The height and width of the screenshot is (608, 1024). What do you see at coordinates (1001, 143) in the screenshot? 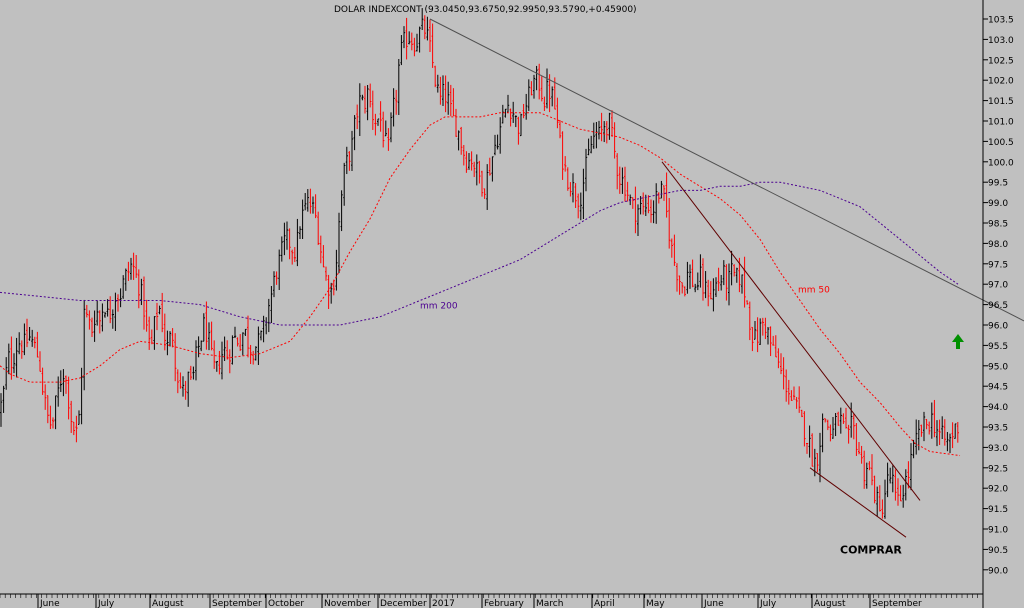
I see `y-tick-label: 100.5` at bounding box center [1001, 143].